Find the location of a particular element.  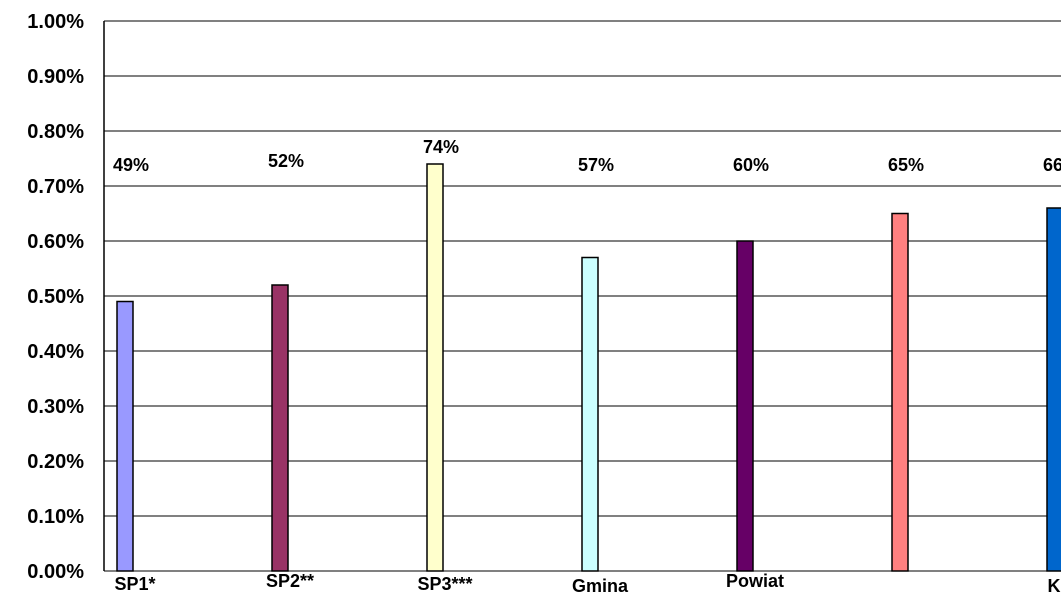

data-label: 65% is located at coordinates (906, 165).